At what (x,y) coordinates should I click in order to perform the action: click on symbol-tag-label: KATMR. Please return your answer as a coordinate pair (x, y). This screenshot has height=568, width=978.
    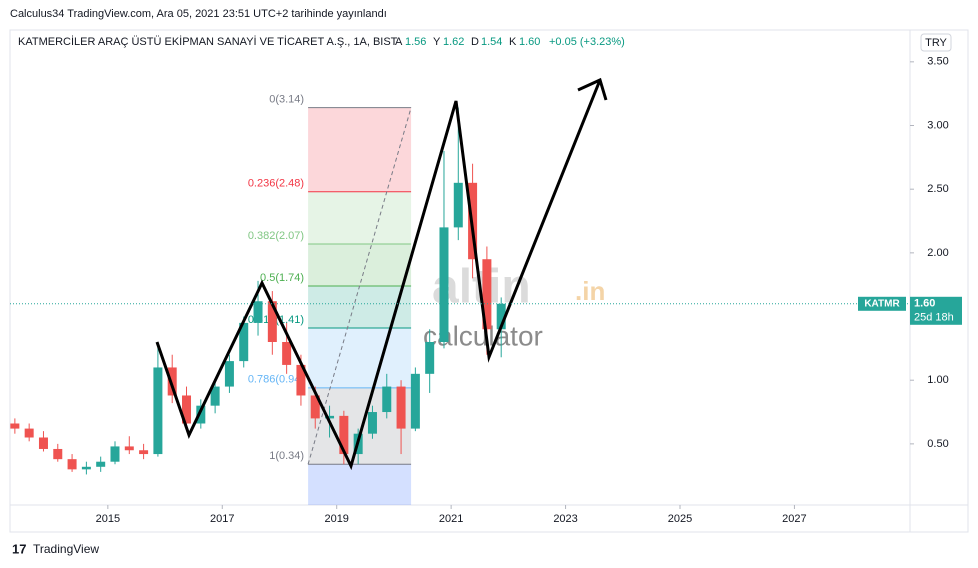
    Looking at the image, I should click on (882, 303).